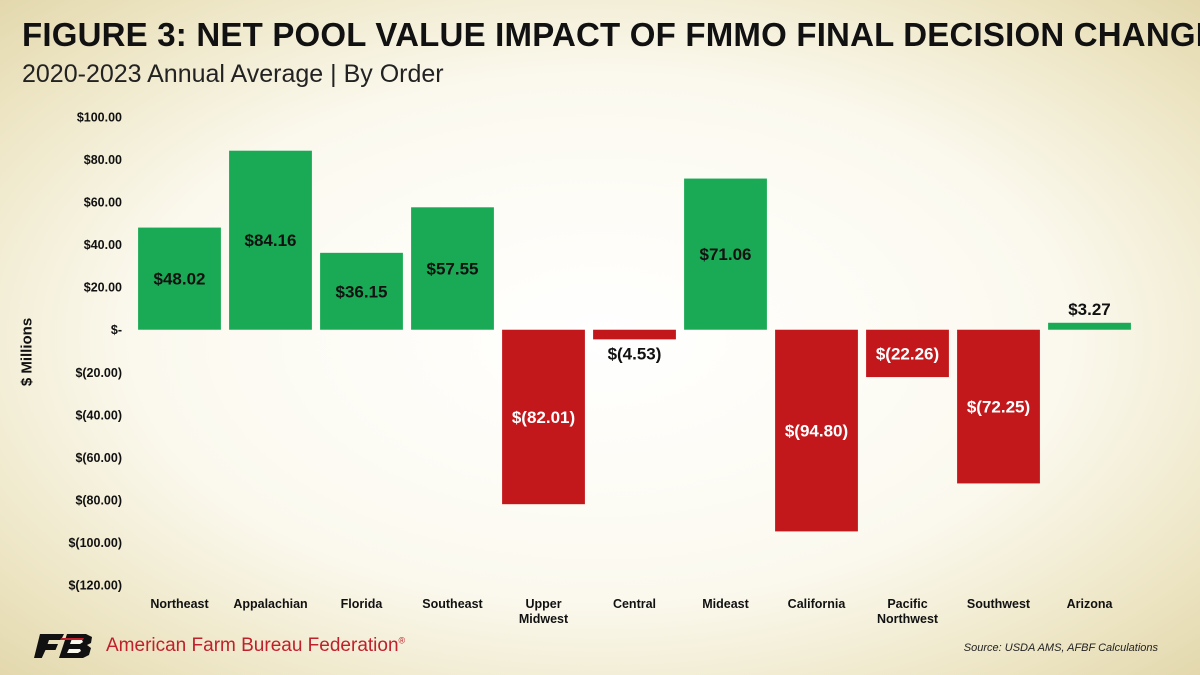 The height and width of the screenshot is (675, 1200). I want to click on source-note: Source: USDA AMS, AFBF Calculations, so click(1060, 648).